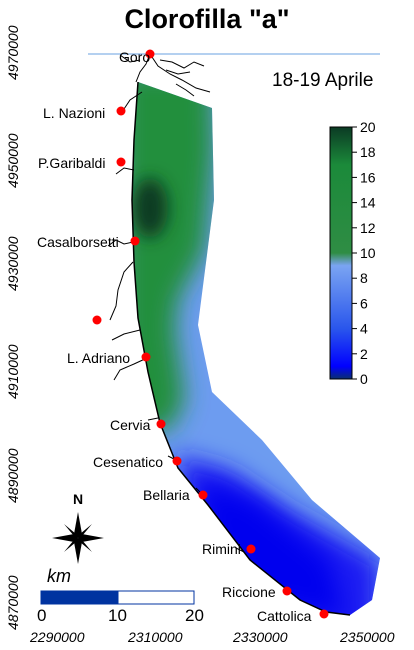 This screenshot has width=414, height=650. Describe the element at coordinates (368, 203) in the screenshot. I see `colorbar-tick-label: 14` at that location.